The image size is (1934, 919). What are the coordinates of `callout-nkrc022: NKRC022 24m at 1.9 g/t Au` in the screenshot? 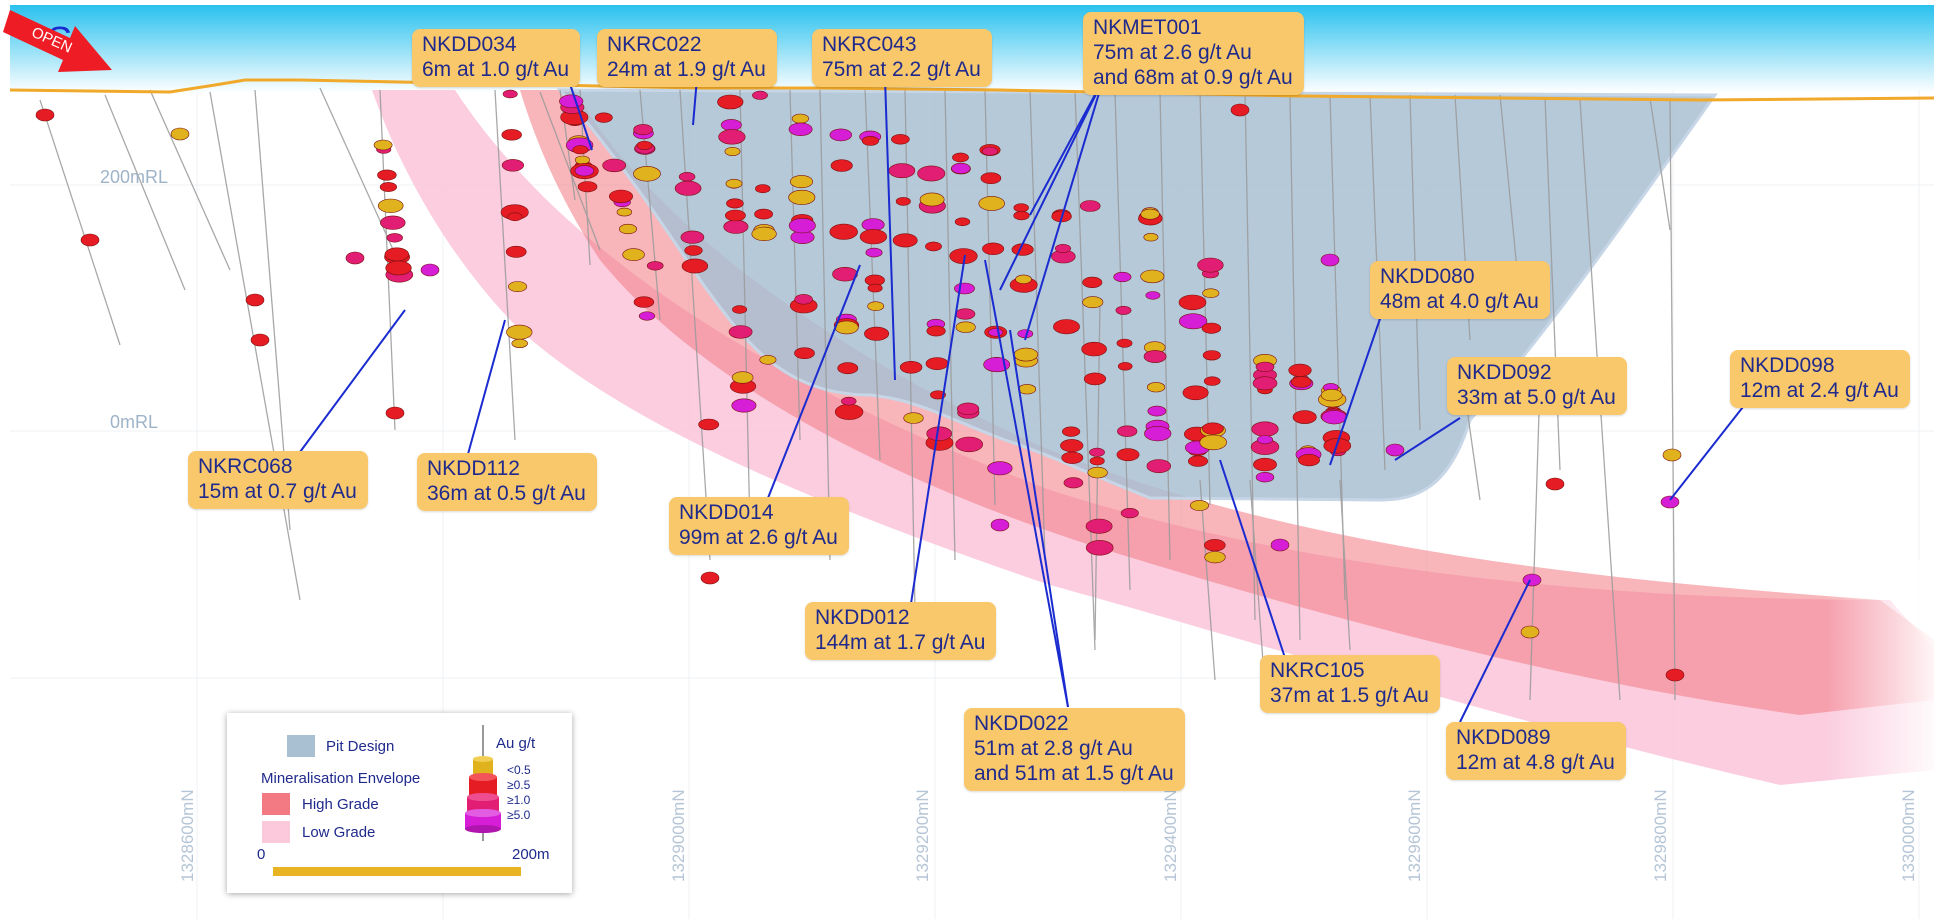 It's located at (687, 58).